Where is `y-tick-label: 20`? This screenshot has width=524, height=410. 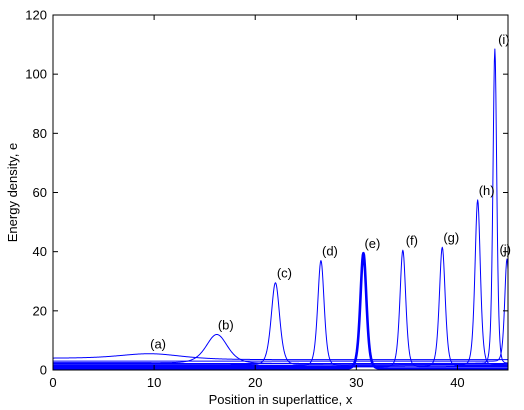
y-tick-label: 20 is located at coordinates (40, 310).